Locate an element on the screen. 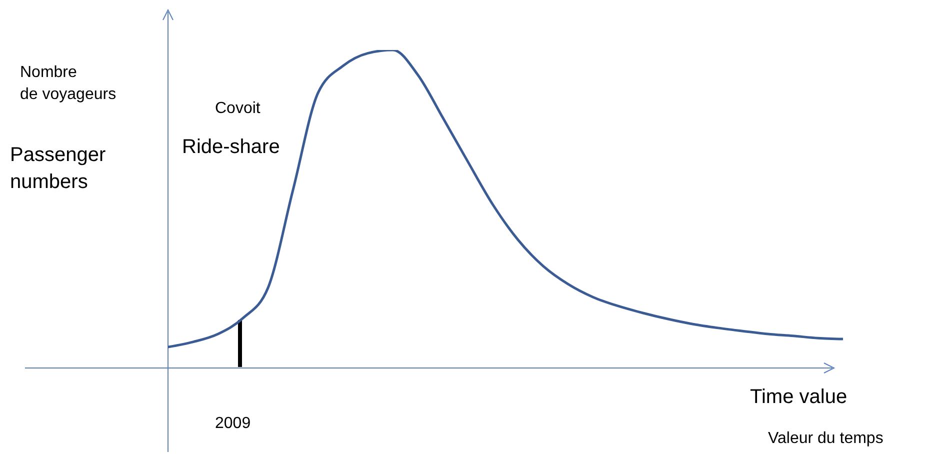 This screenshot has width=929, height=454. x-axis-title: Time value is located at coordinates (799, 397).